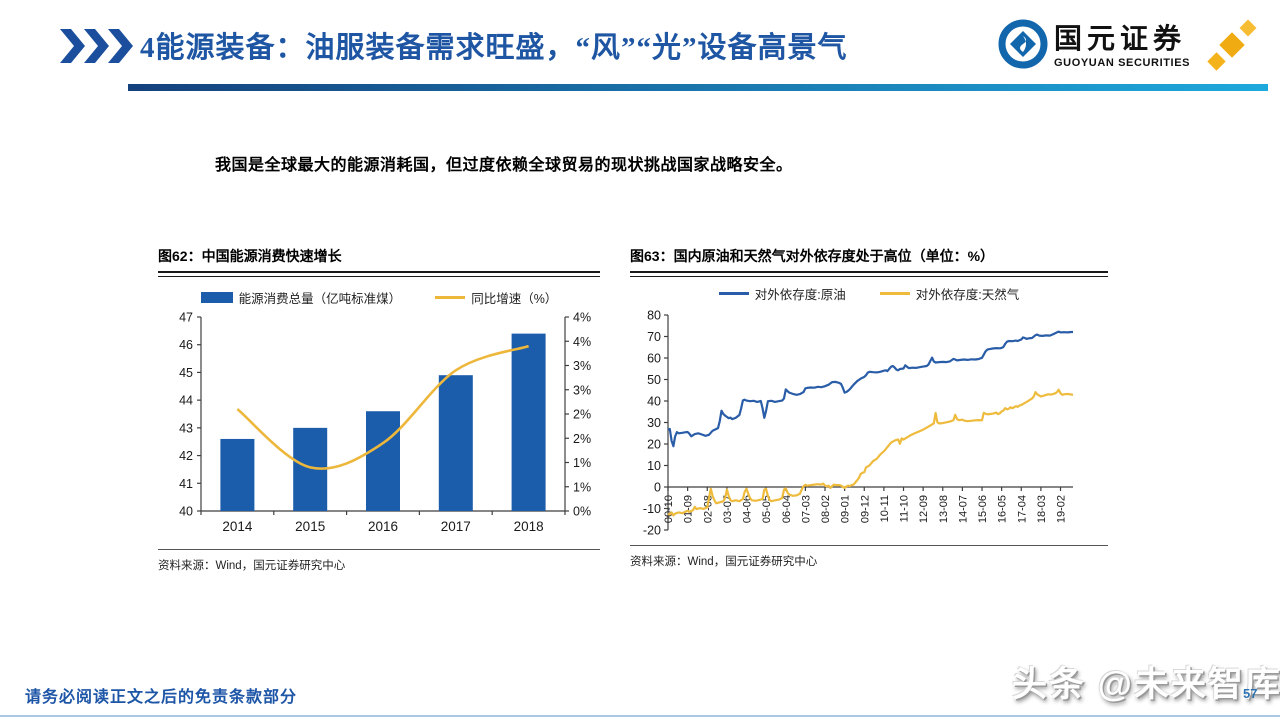 Image resolution: width=1280 pixels, height=720 pixels. What do you see at coordinates (379, 274) in the screenshot?
I see `figure1-title-rule` at bounding box center [379, 274].